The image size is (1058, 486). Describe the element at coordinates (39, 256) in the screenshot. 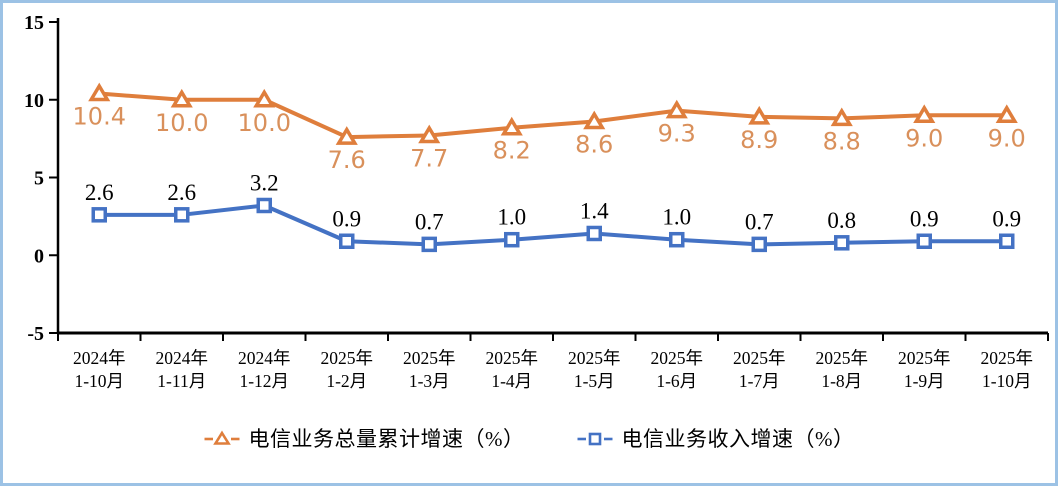

I see `y-axis-tick-label: 0` at that location.